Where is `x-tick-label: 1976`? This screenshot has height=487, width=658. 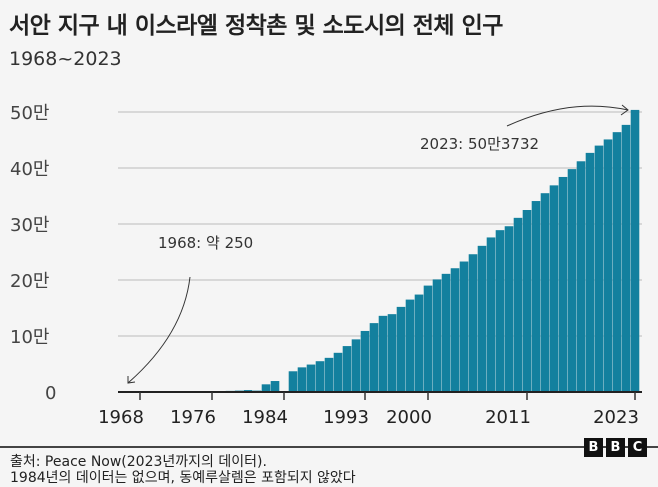 x-tick-label: 1976 is located at coordinates (193, 417).